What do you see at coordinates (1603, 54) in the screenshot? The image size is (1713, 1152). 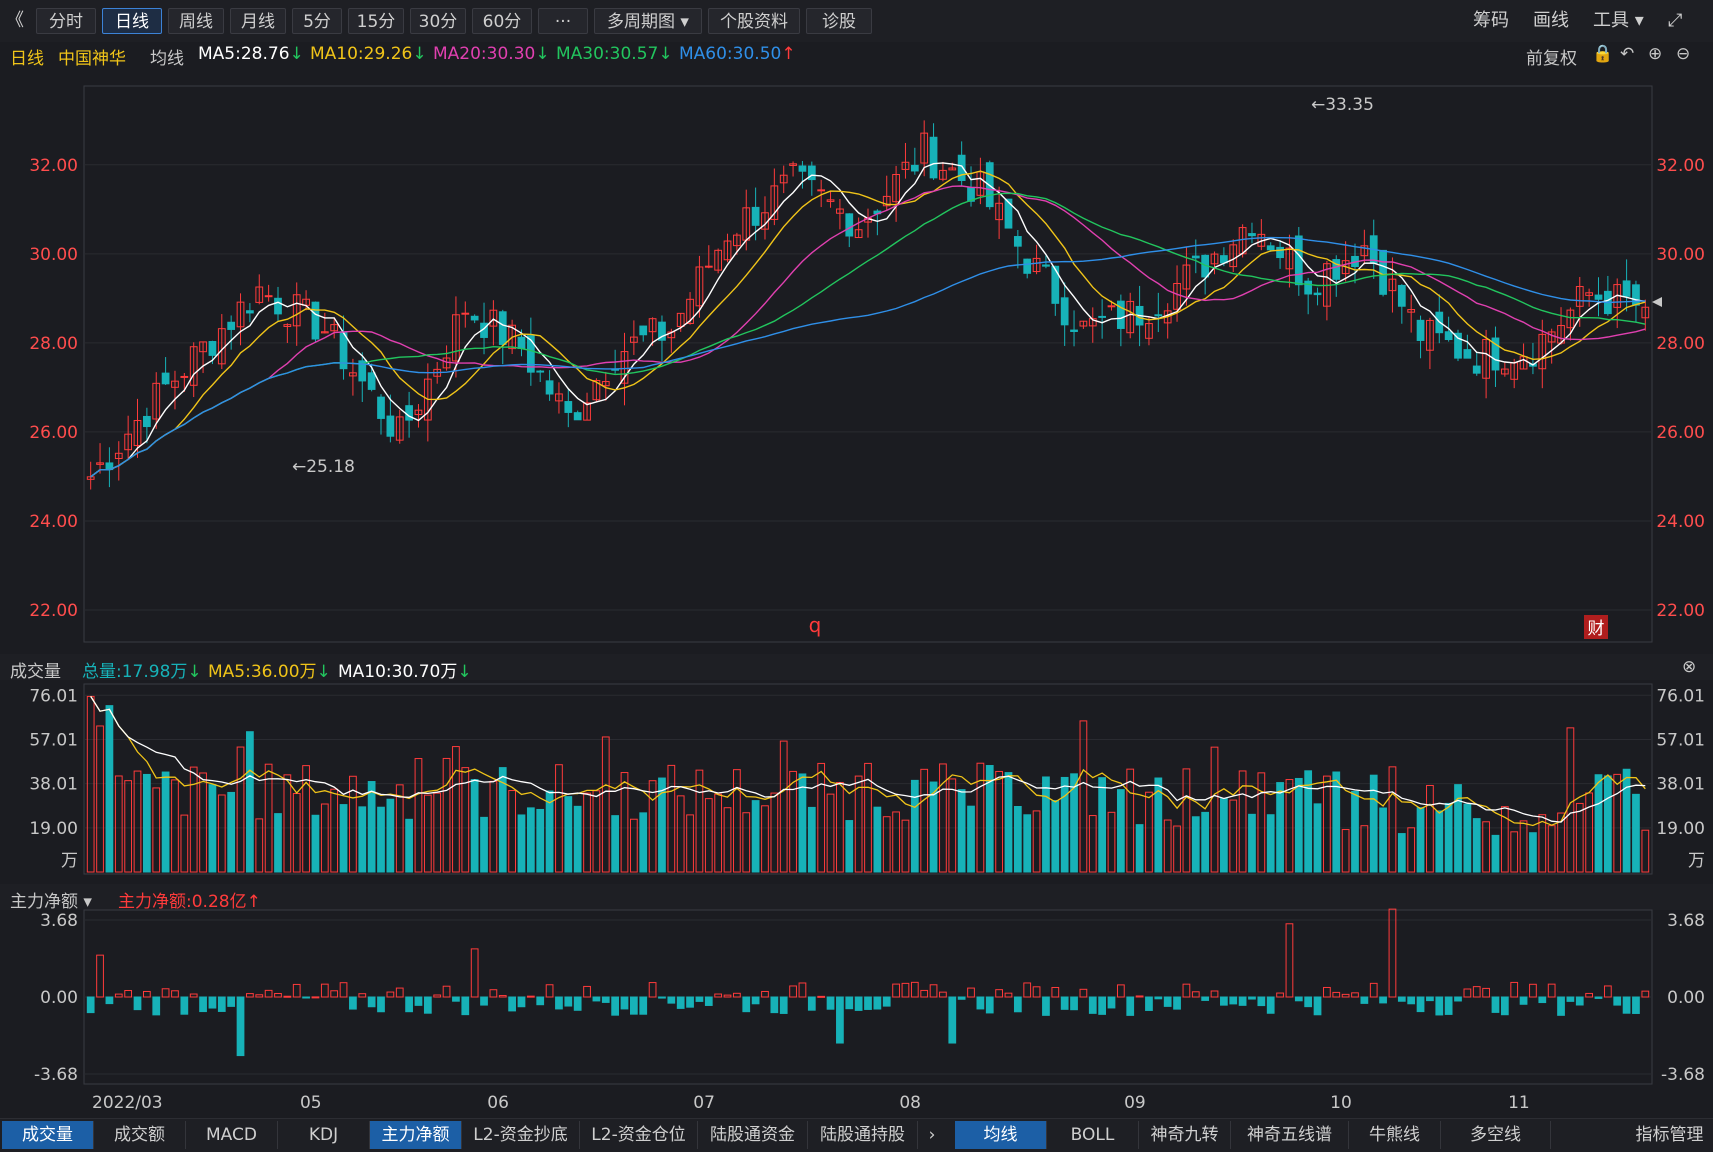 I see `lock-icon: 🔒` at bounding box center [1603, 54].